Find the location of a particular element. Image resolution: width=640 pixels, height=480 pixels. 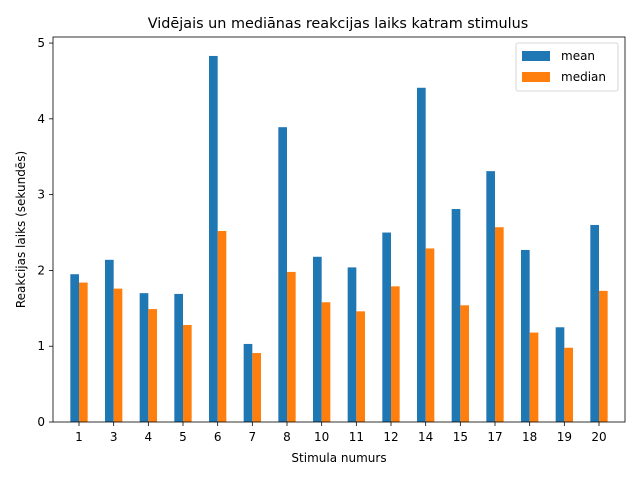

x-tick-label-14: 14 is located at coordinates (425, 437).